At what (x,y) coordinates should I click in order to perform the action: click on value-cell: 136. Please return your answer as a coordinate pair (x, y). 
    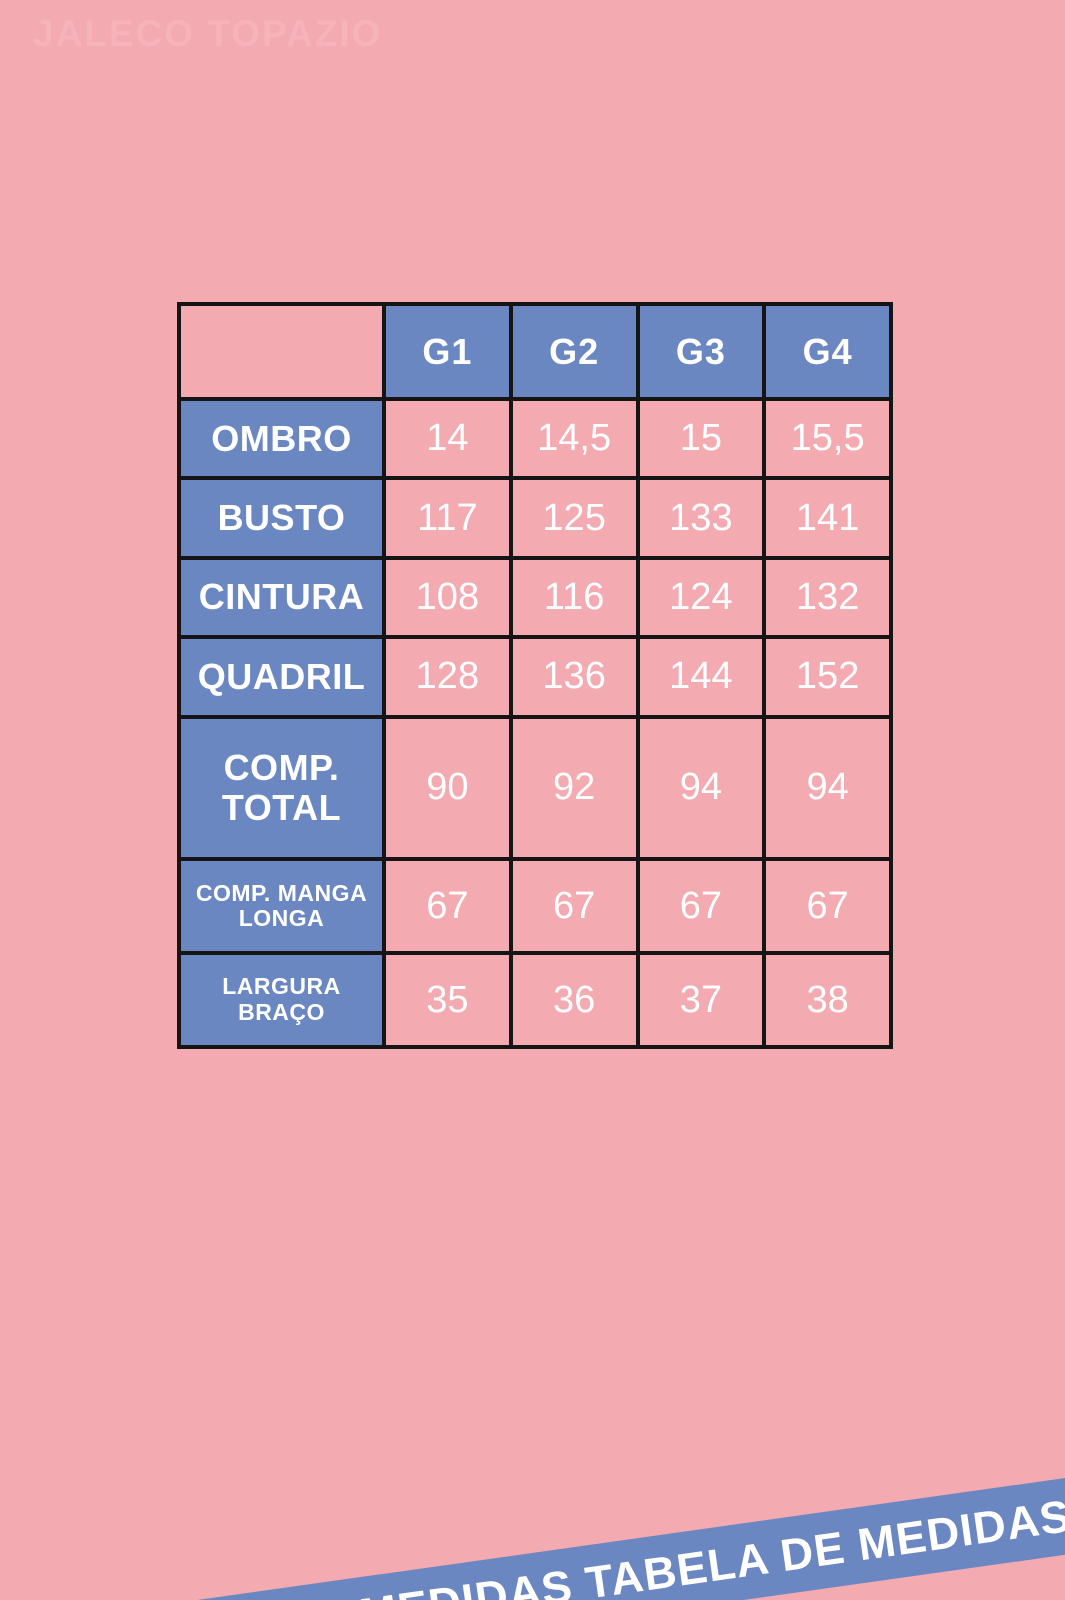
    Looking at the image, I should click on (574, 677).